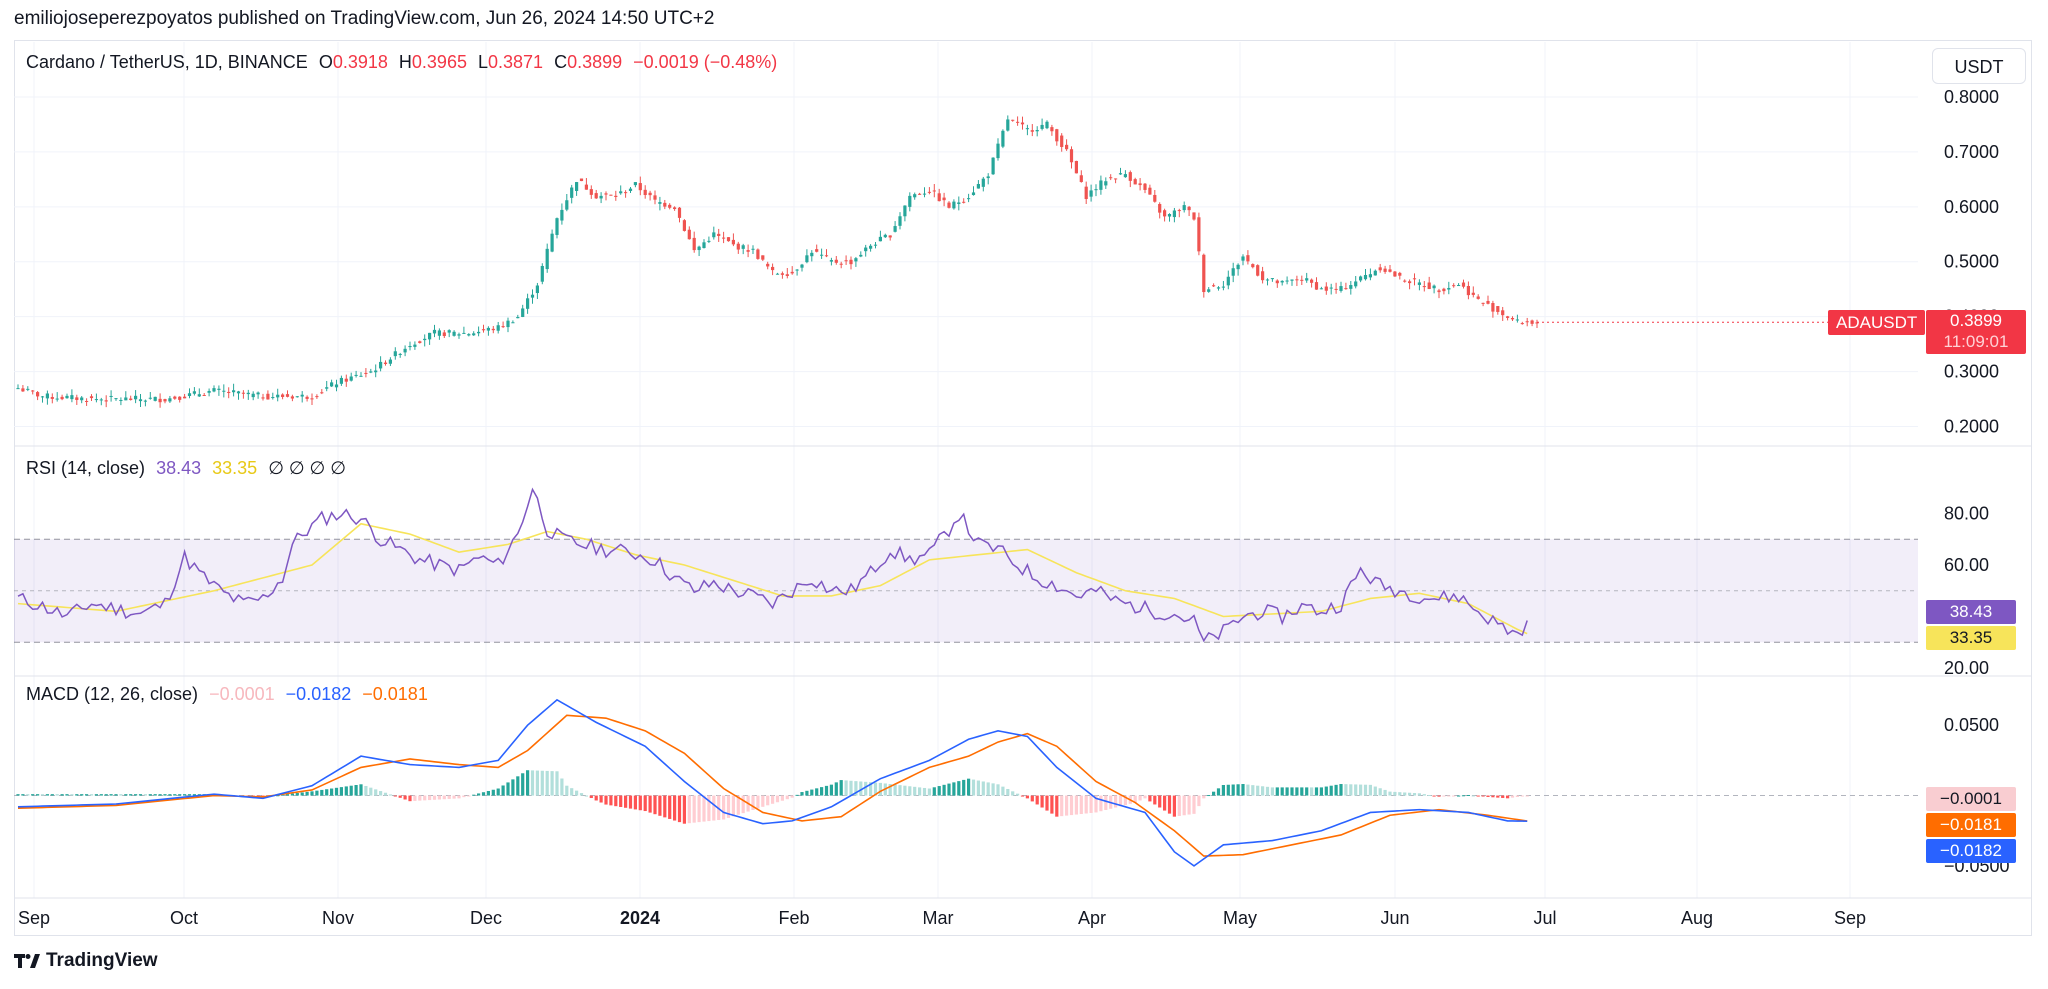 The height and width of the screenshot is (989, 2048). Describe the element at coordinates (184, 918) in the screenshot. I see `x-tick-label: Oct` at that location.